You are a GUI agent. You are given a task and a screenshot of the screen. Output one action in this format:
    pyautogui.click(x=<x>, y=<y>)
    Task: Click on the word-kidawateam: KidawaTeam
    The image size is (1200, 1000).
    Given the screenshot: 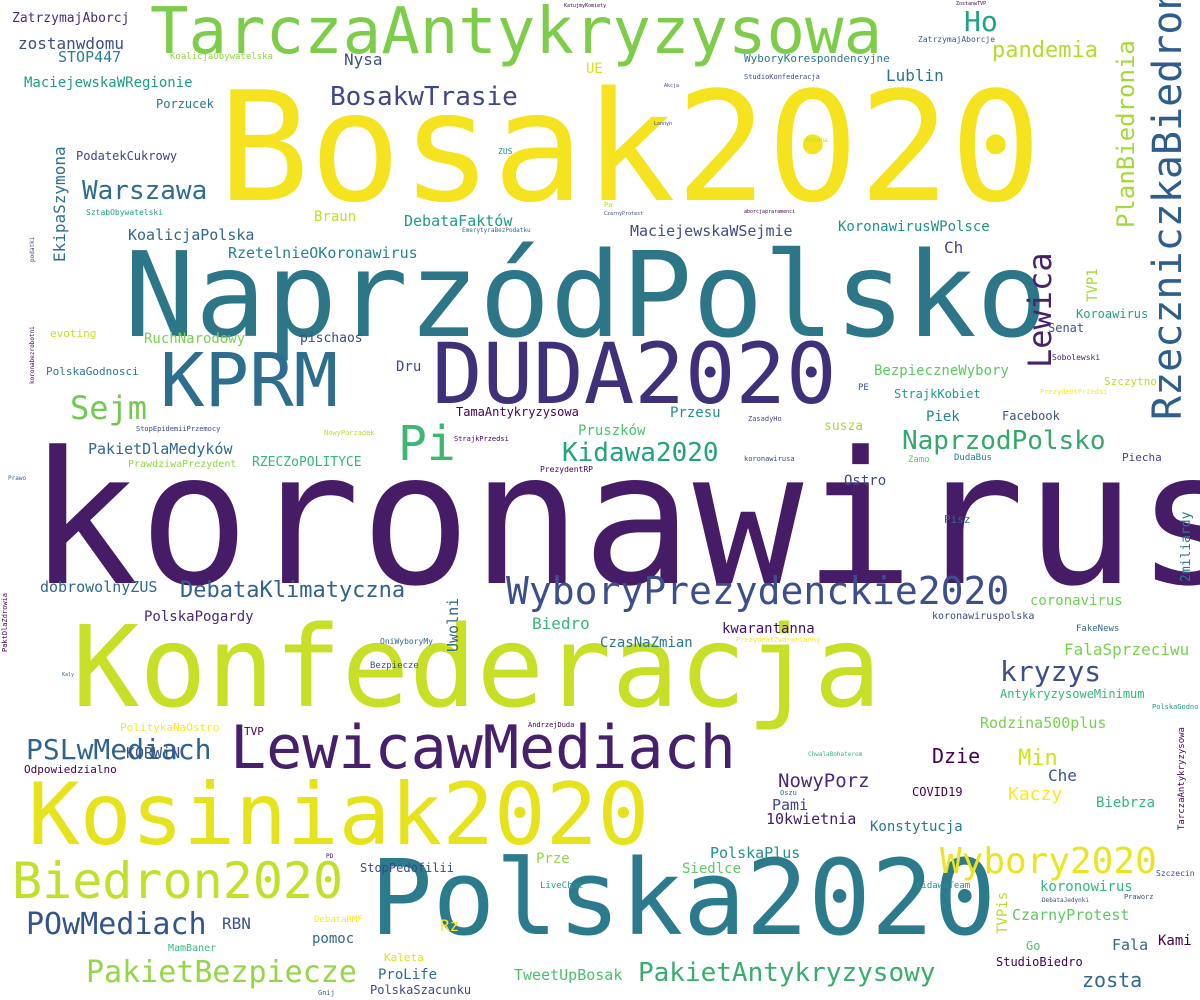 What is the action you would take?
    pyautogui.click(x=943, y=886)
    